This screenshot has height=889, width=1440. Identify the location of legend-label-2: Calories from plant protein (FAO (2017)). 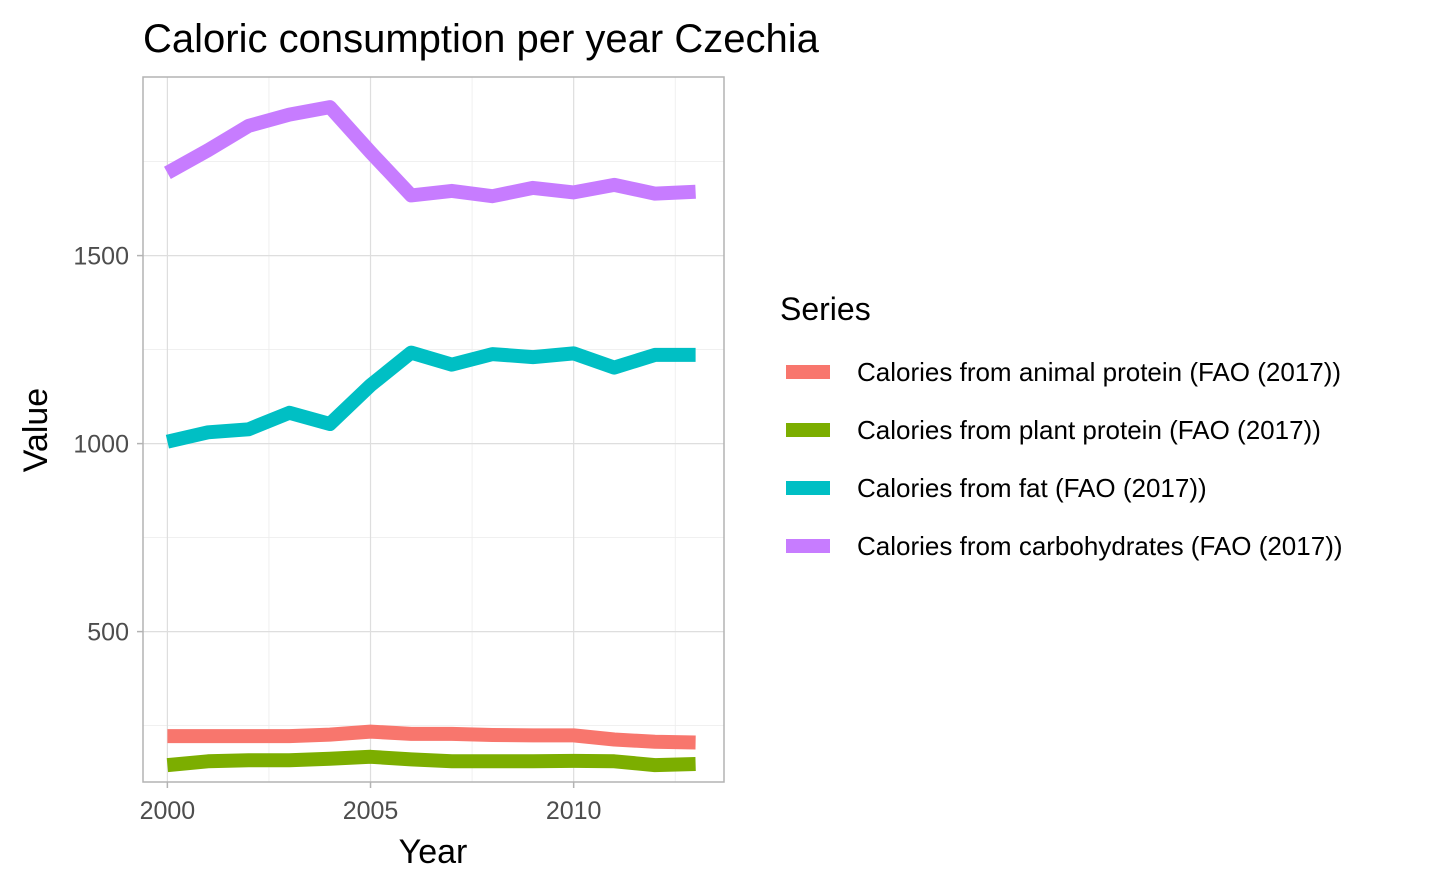
(1089, 430).